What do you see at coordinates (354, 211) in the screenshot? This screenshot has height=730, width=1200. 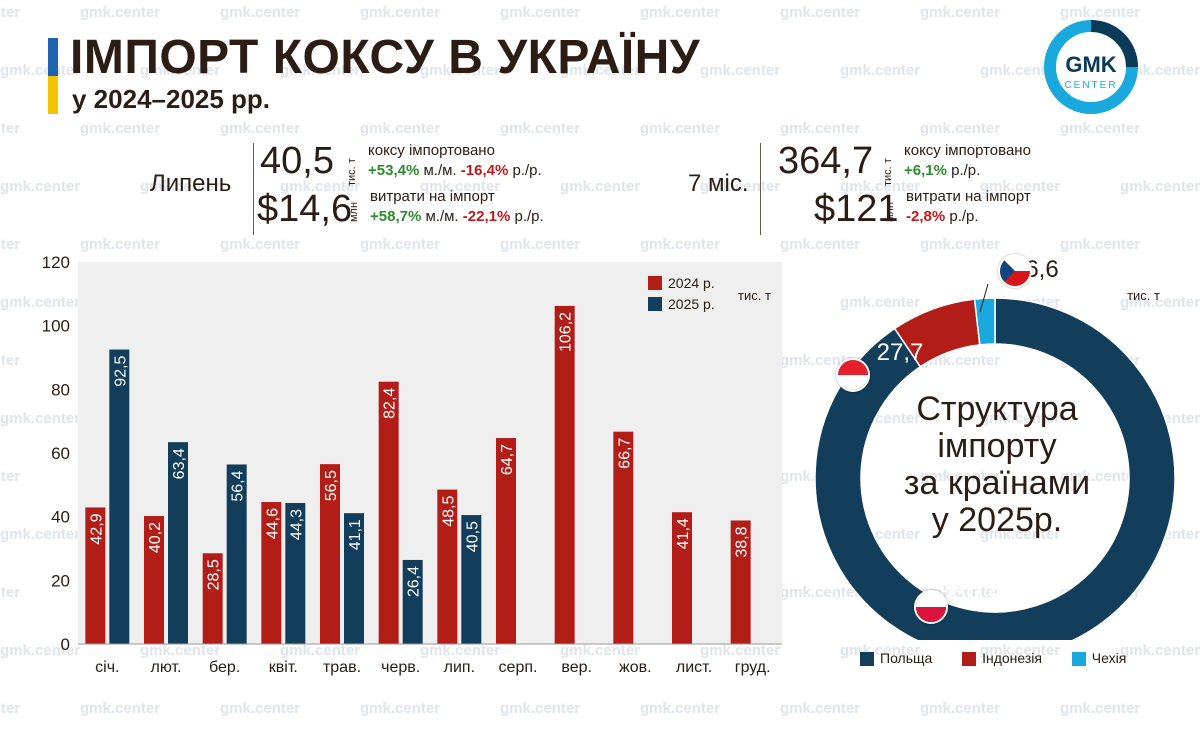 I see `kpi-month-cost-unit: млн` at bounding box center [354, 211].